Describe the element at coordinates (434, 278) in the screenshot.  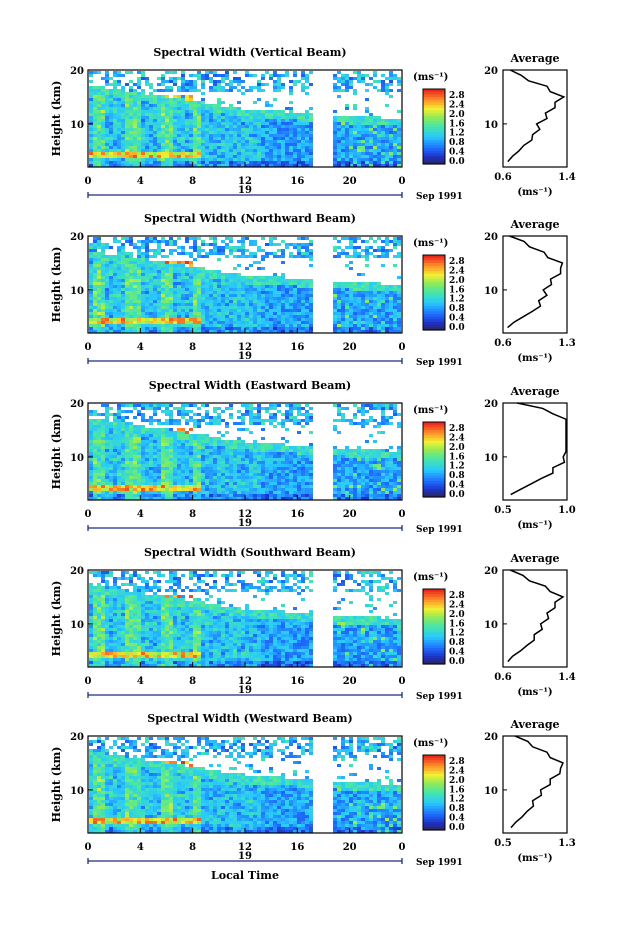
I see `colorbar-swatch` at that location.